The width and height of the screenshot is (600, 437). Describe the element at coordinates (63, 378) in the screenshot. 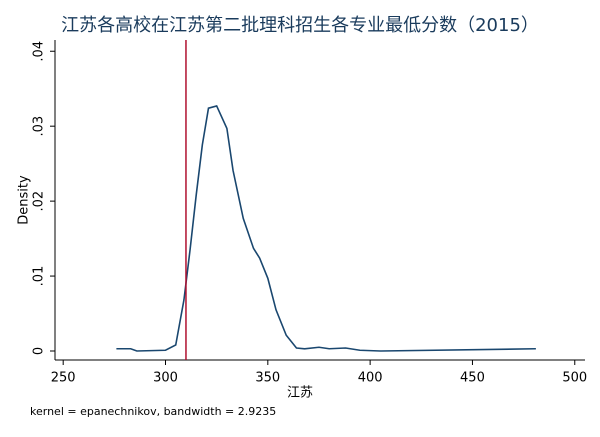

I see `x-tick-label: 250` at that location.